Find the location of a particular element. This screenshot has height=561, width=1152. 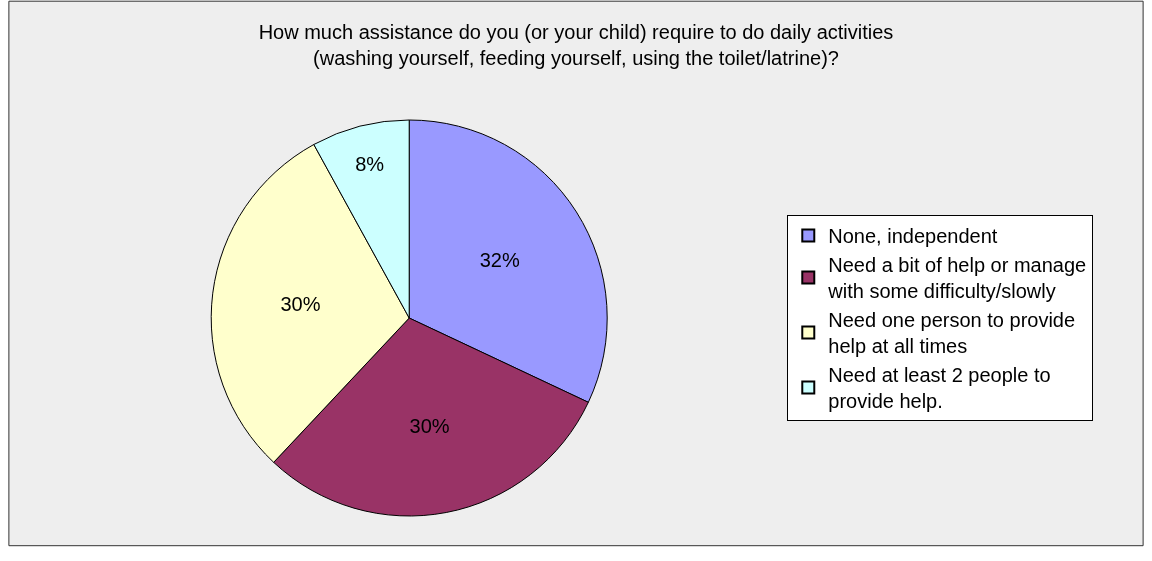

legend-label: Need one person to provide help at all times is located at coordinates (952, 333).